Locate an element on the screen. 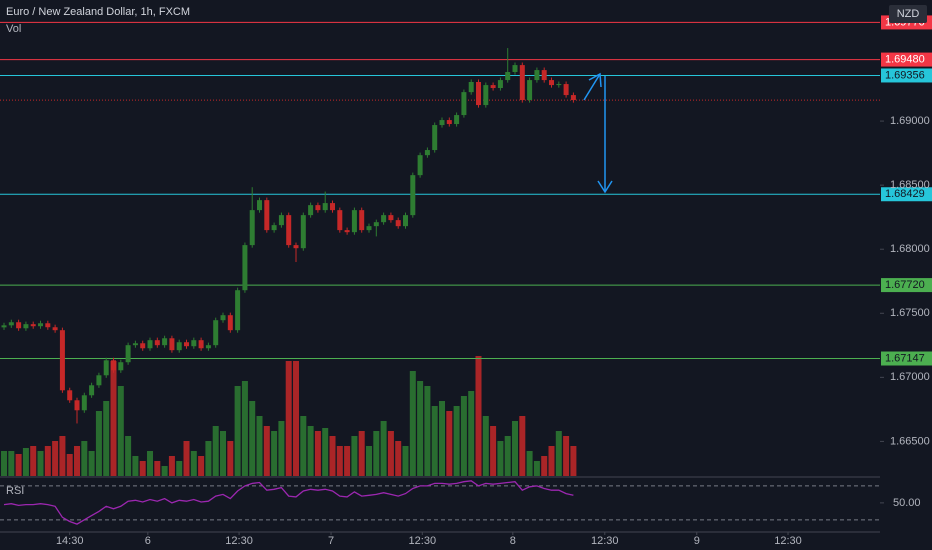  price-level-label: 1.69356 is located at coordinates (905, 75).